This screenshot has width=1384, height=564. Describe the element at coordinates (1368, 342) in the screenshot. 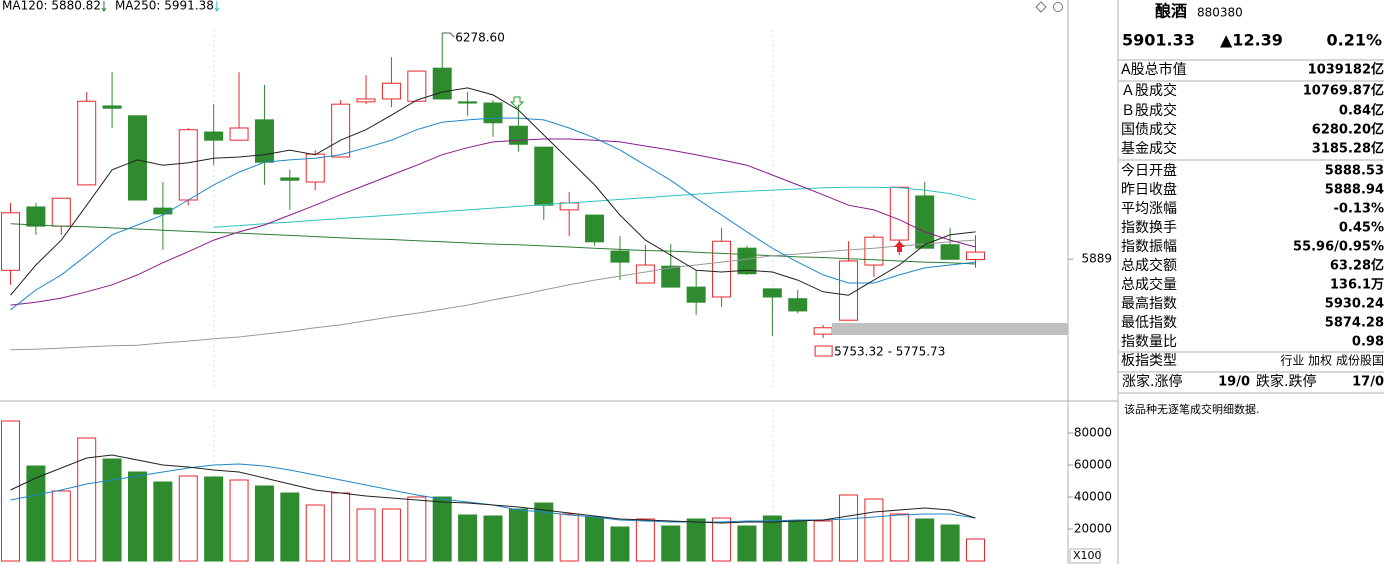

I see `row-value: 0.98` at that location.